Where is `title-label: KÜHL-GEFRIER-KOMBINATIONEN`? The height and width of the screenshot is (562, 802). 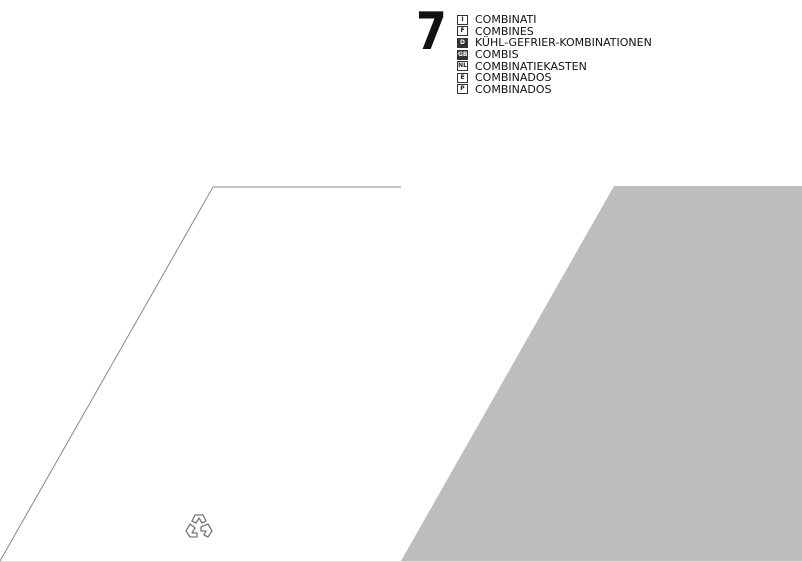
title-label: KÜHL-GEFRIER-KOMBINATIONEN is located at coordinates (563, 43).